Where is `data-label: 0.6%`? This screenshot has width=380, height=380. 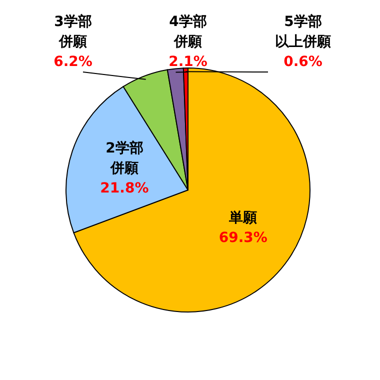
data-label: 0.6% is located at coordinates (303, 62).